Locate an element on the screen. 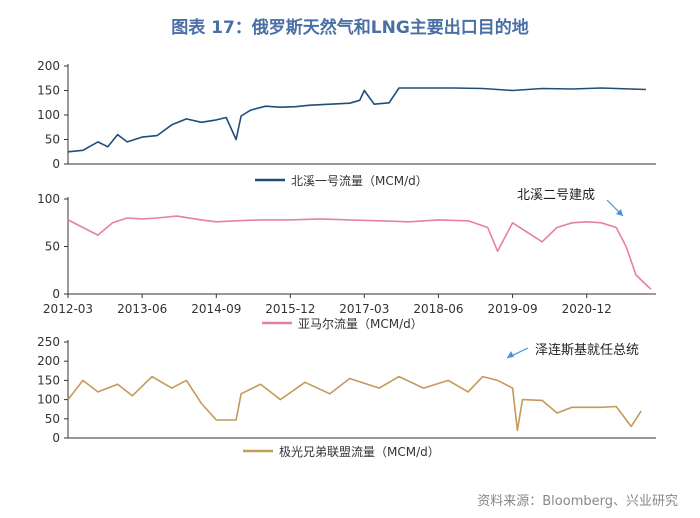 This screenshot has width=700, height=518. annotation-label: 泽连斯基就任总统 is located at coordinates (587, 350).